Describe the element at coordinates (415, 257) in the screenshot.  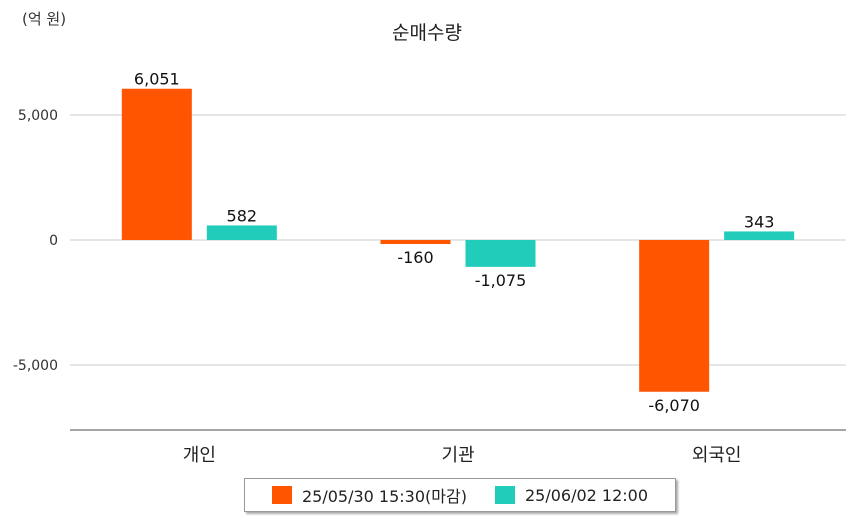
I see `data-label-기관-series-0: -160` at that location.